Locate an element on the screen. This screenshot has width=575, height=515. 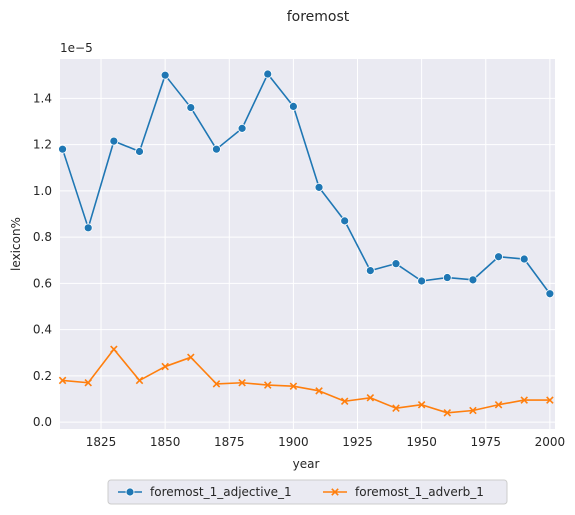
legend-label: foremost_1_adjective_1 is located at coordinates (221, 492).